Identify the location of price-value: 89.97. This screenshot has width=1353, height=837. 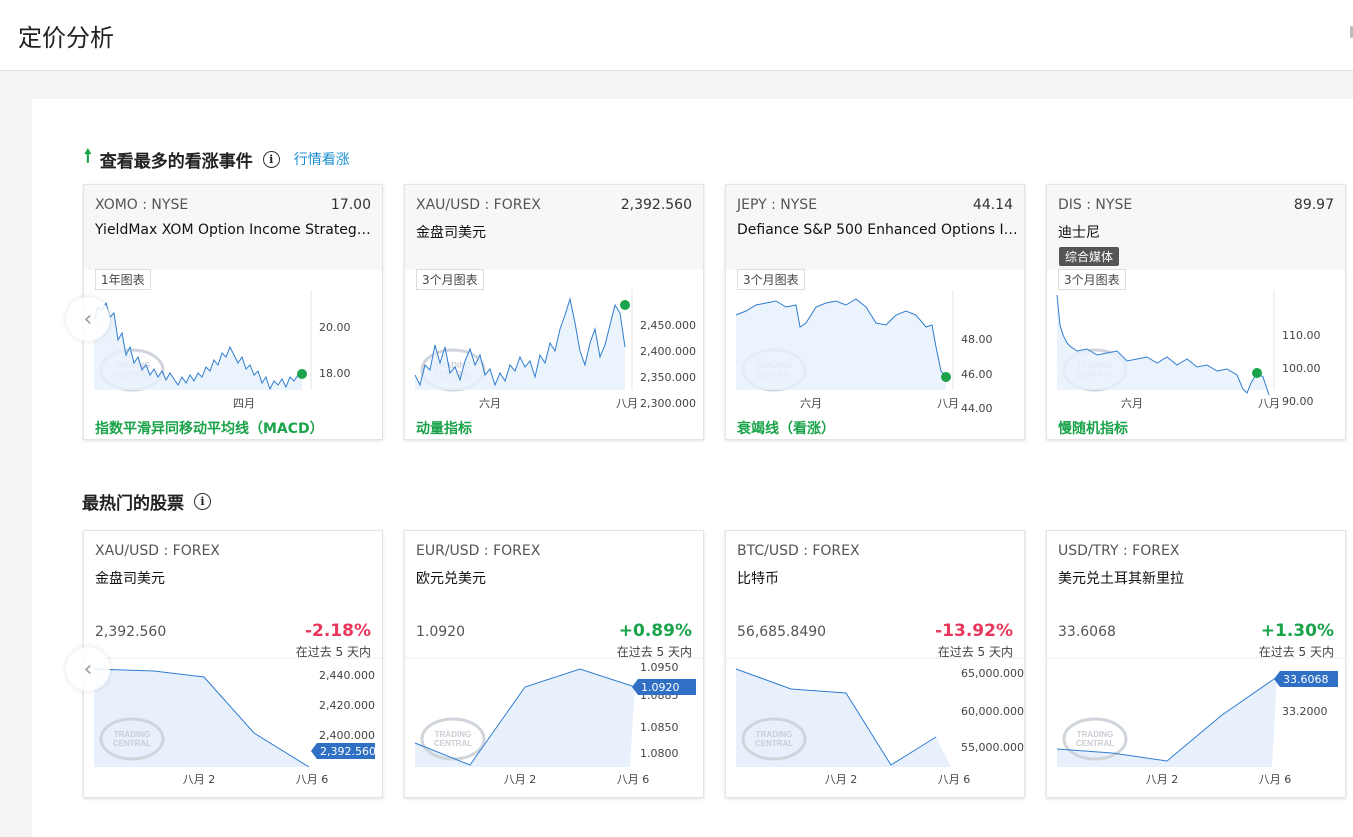
(1313, 205).